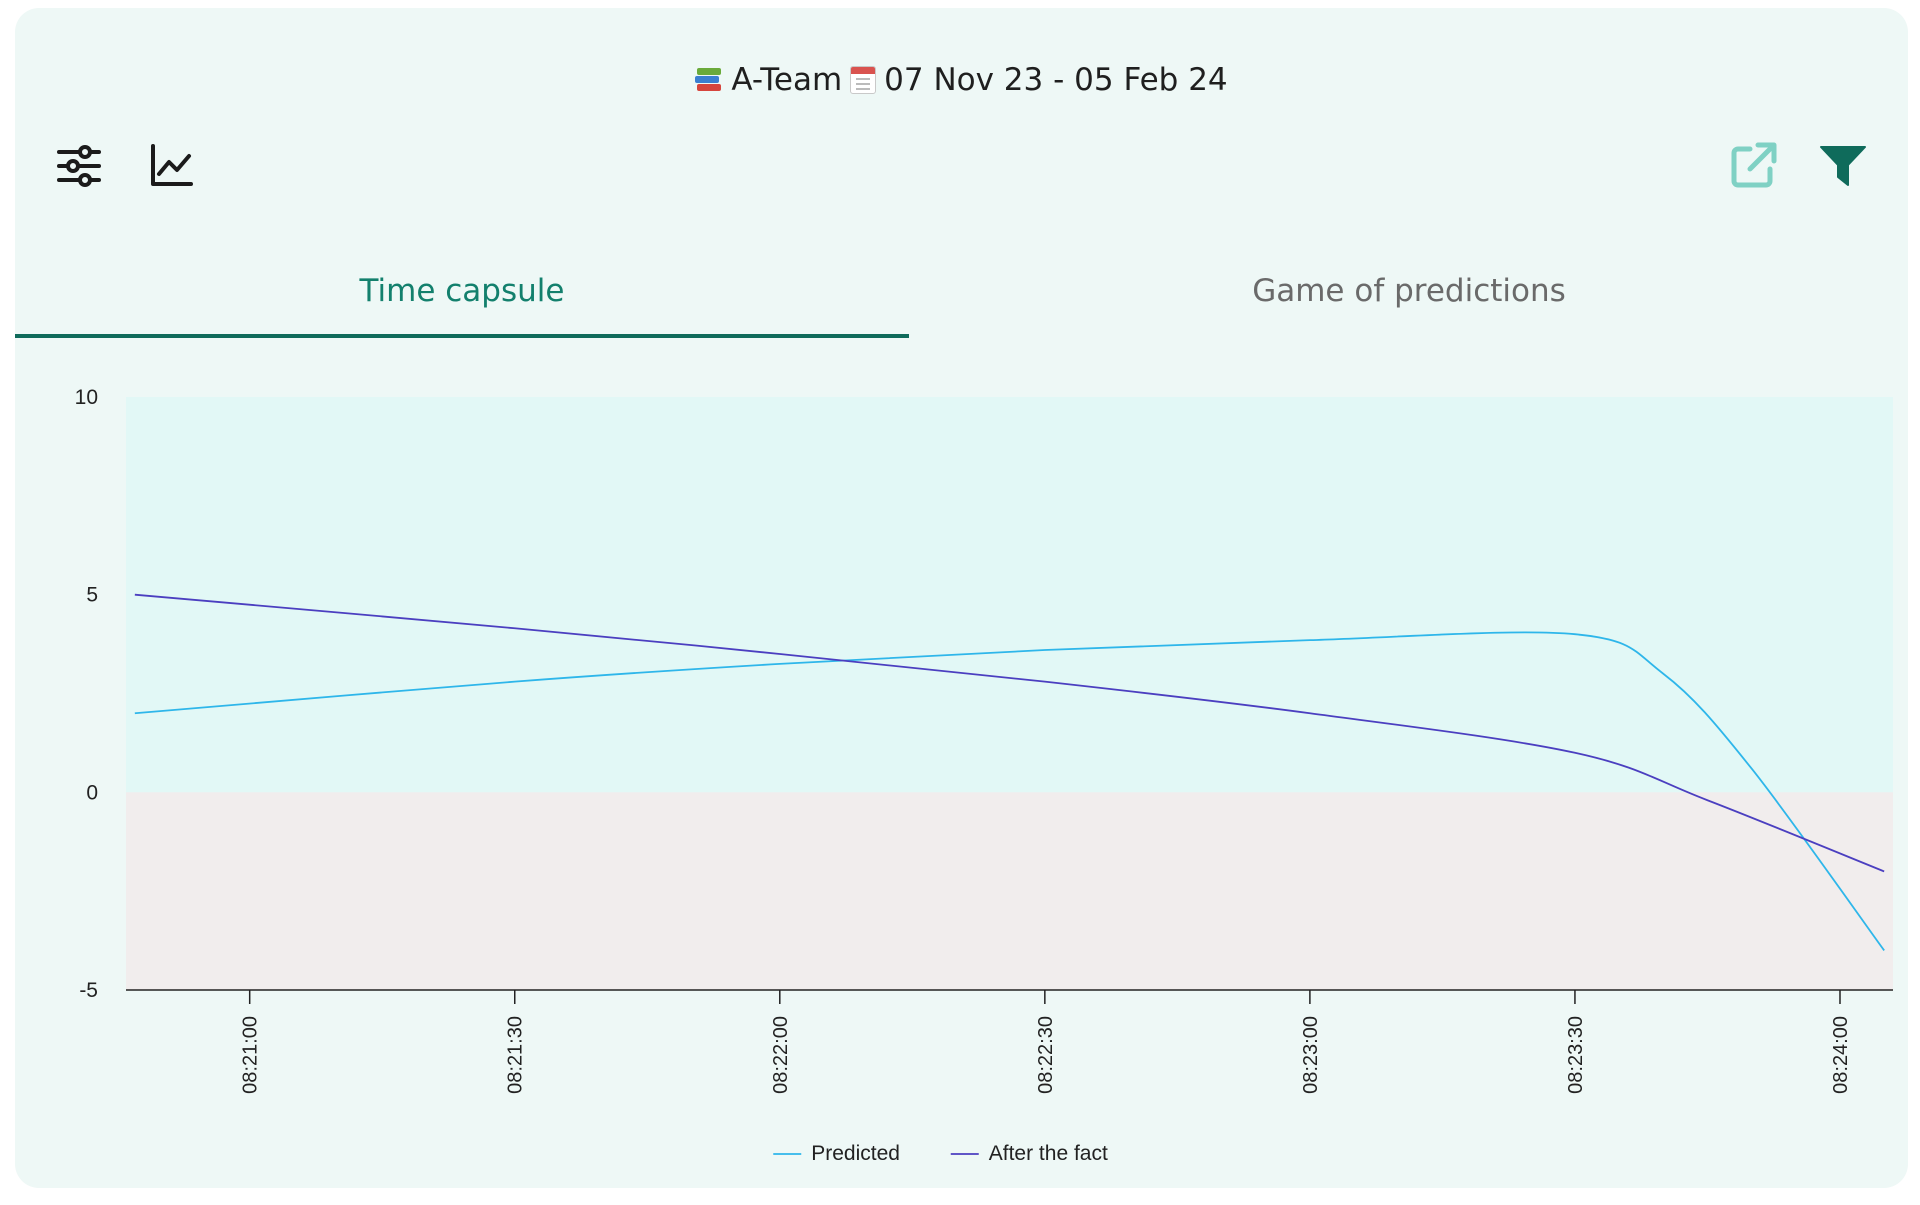  What do you see at coordinates (1311, 1055) in the screenshot?
I see `x-tick-label: 08:23:00` at bounding box center [1311, 1055].